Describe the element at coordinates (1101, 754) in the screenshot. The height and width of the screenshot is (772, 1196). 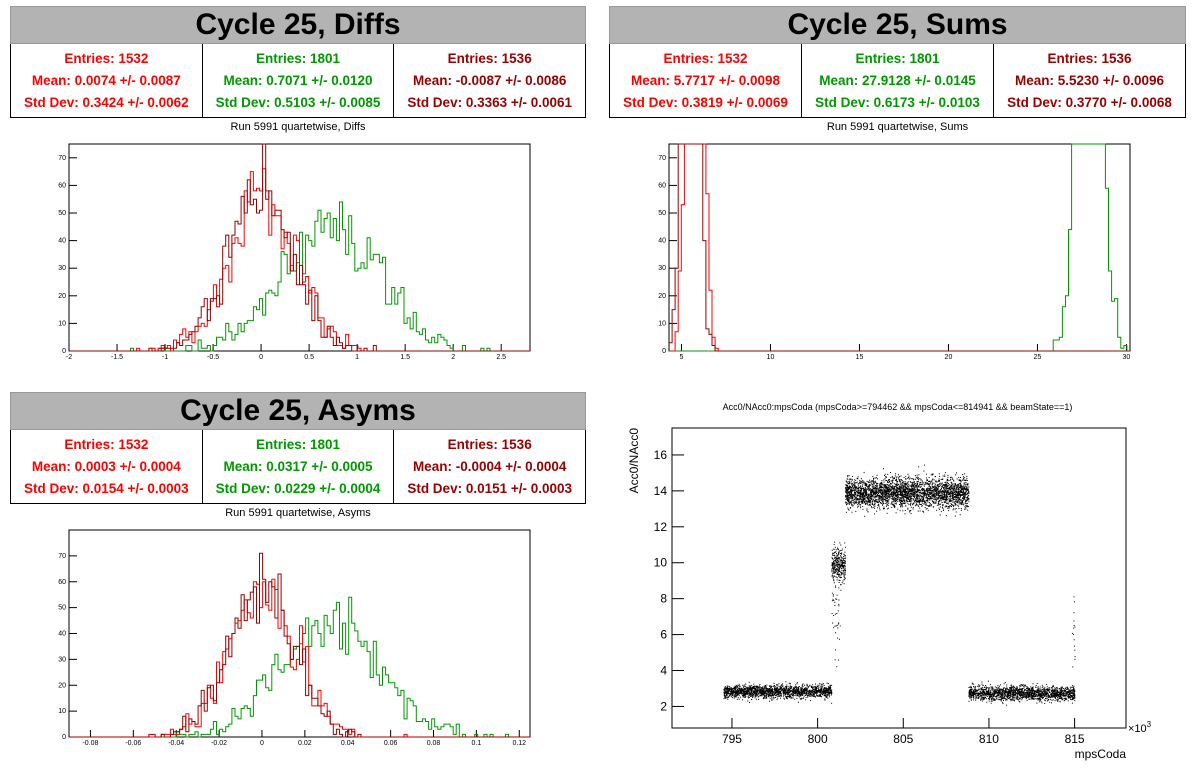
I see `x-axis-label: mpsCoda` at that location.